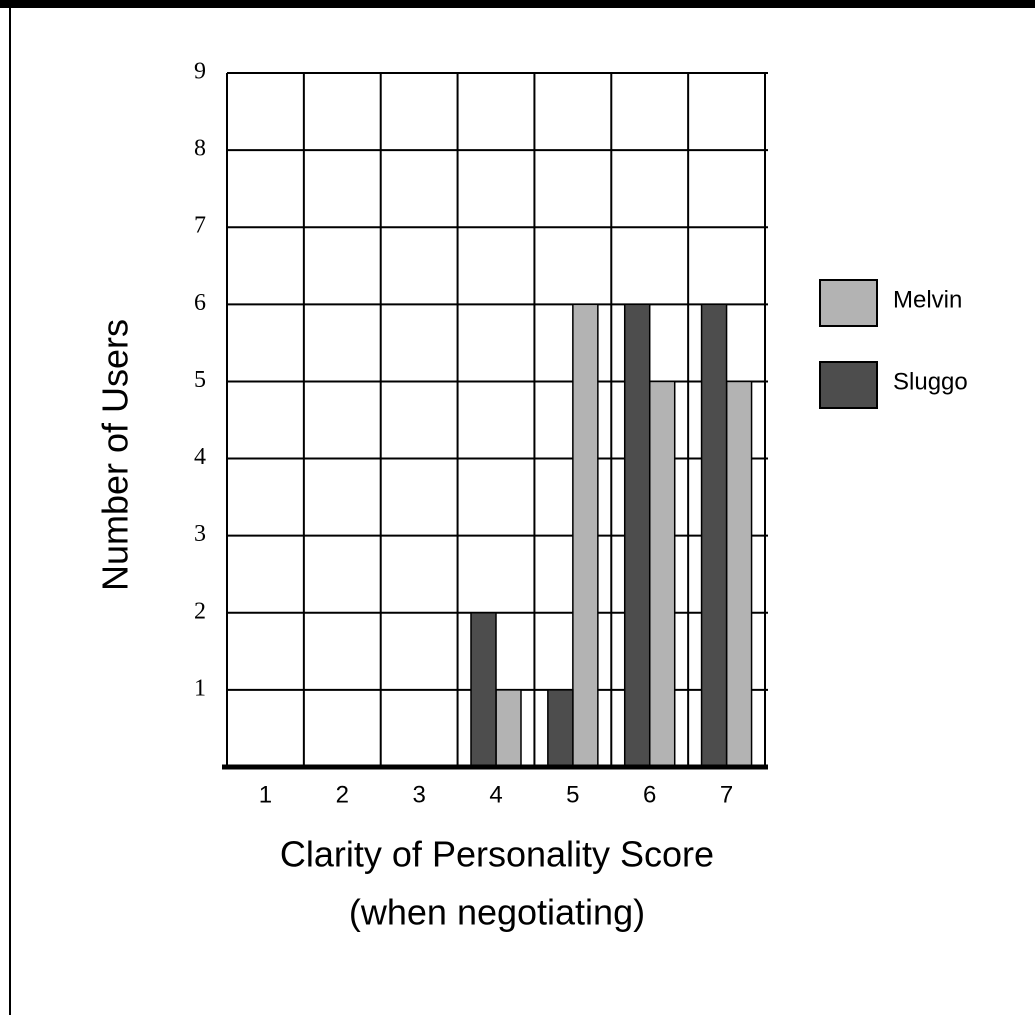 This screenshot has width=1035, height=1015. I want to click on y-axis-label: Number of Users, so click(115, 455).